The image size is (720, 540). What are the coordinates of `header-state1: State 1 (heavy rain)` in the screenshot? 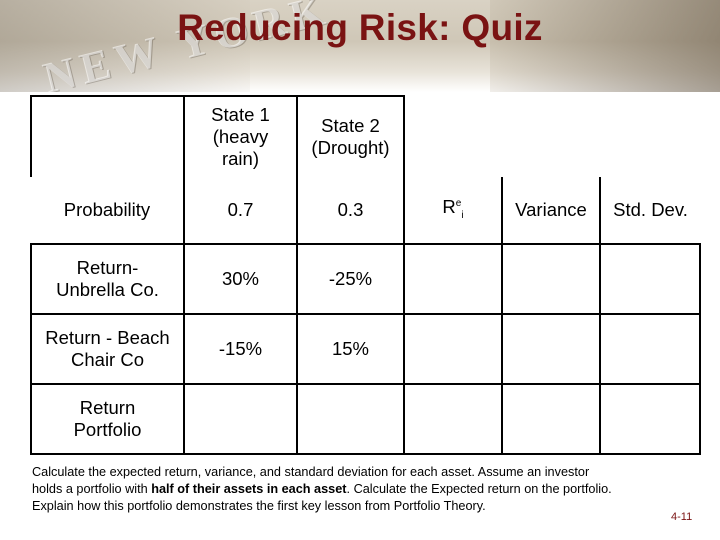 It's located at (240, 136).